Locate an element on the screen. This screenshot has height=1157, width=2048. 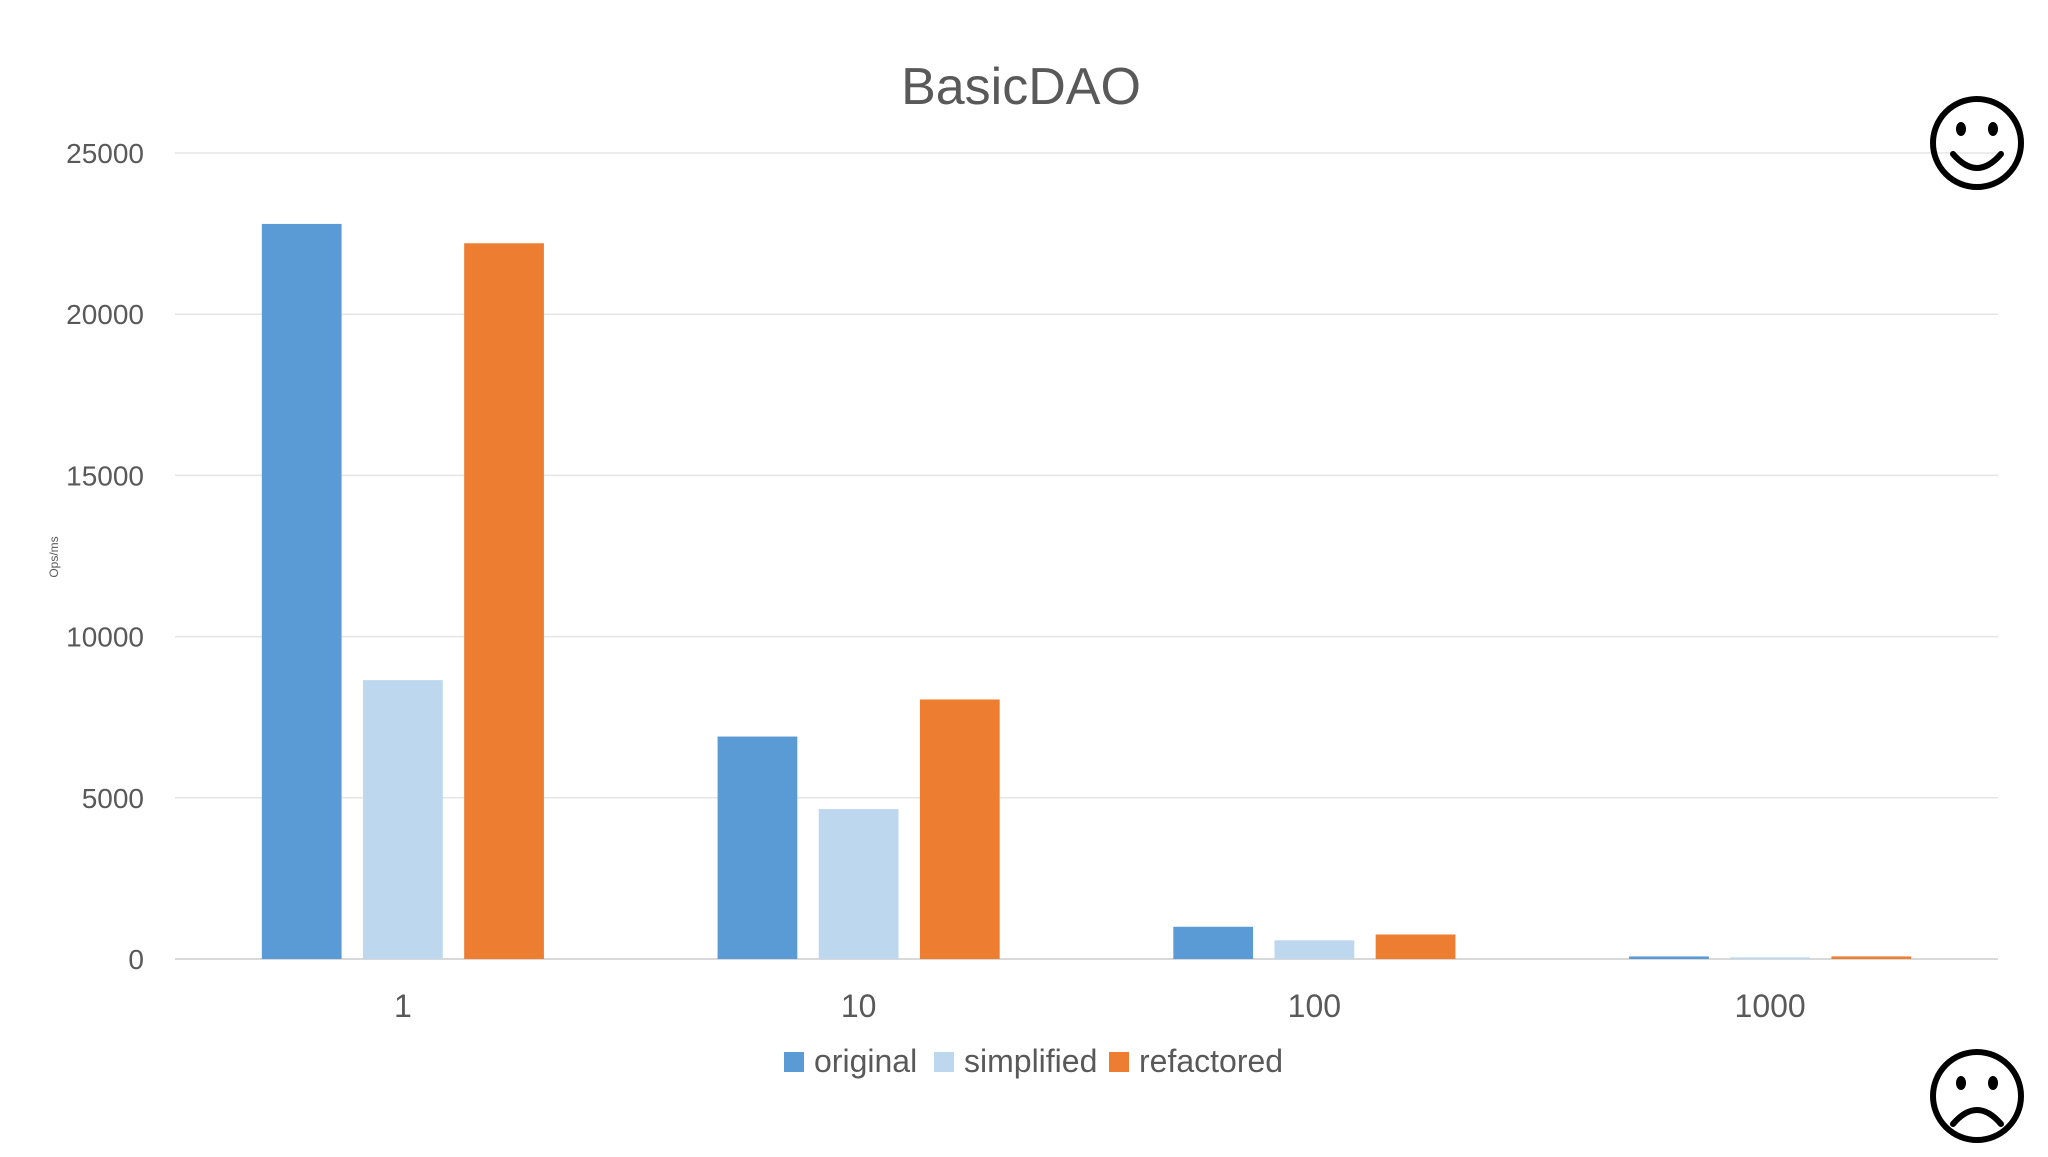
x-tick-label: 1 is located at coordinates (403, 1006).